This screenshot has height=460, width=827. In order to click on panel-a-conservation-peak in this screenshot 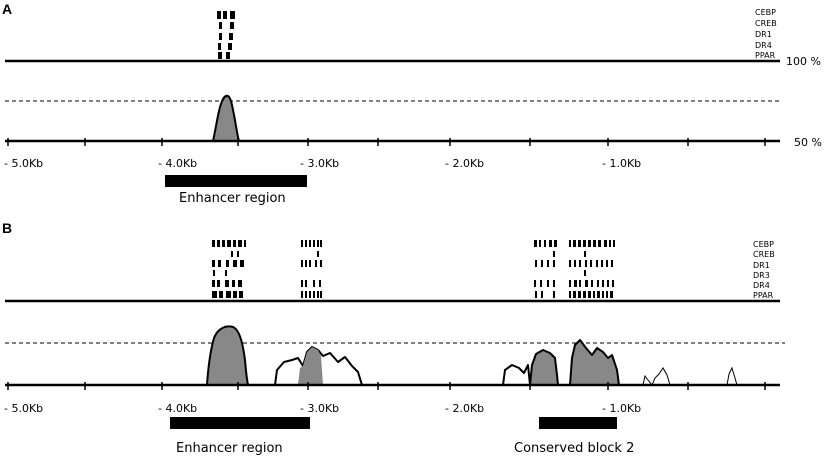, I will do `click(226, 118)`.